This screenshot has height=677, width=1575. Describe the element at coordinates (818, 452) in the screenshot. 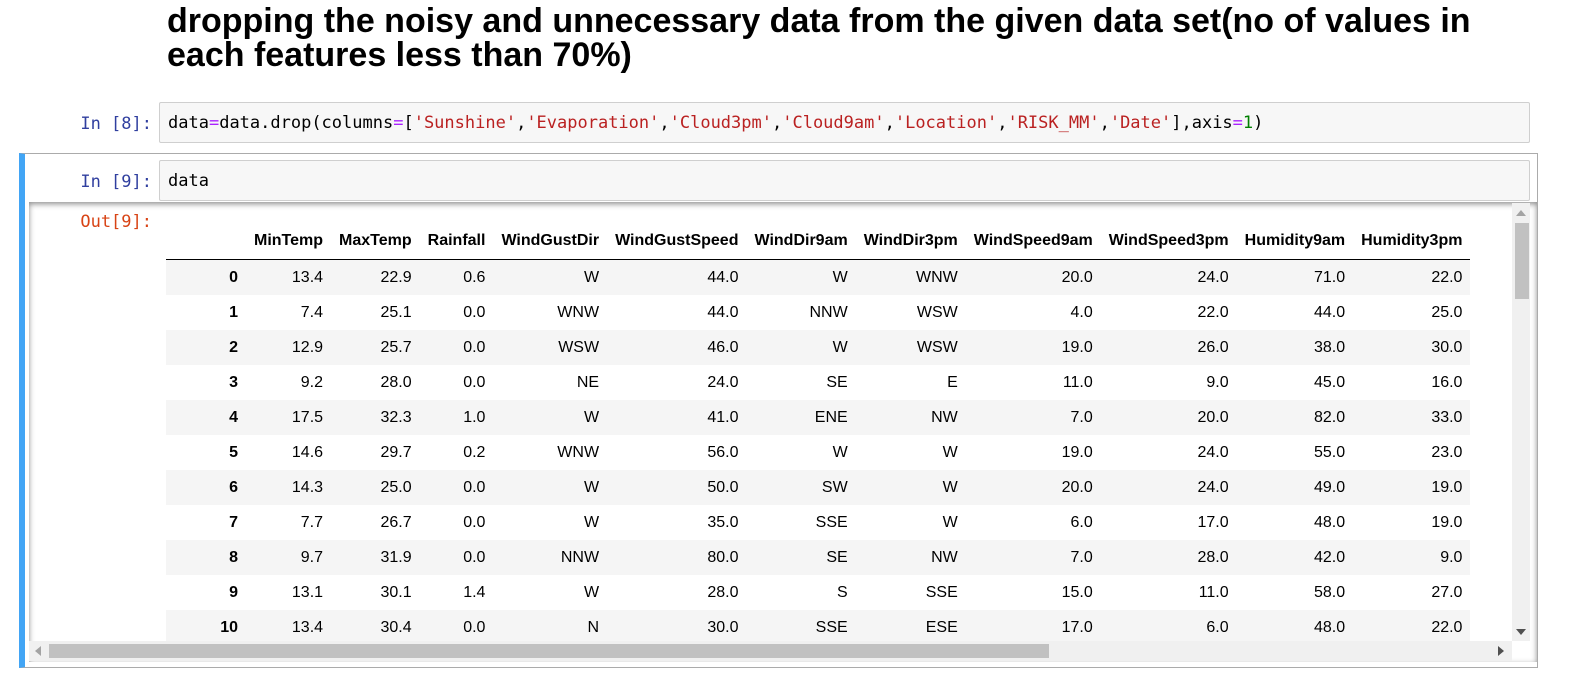

I see `table-row: 5 14.6 29.7 0.2 WNW 56.0 W W 19.0 24.0 55.0 23.0` at that location.